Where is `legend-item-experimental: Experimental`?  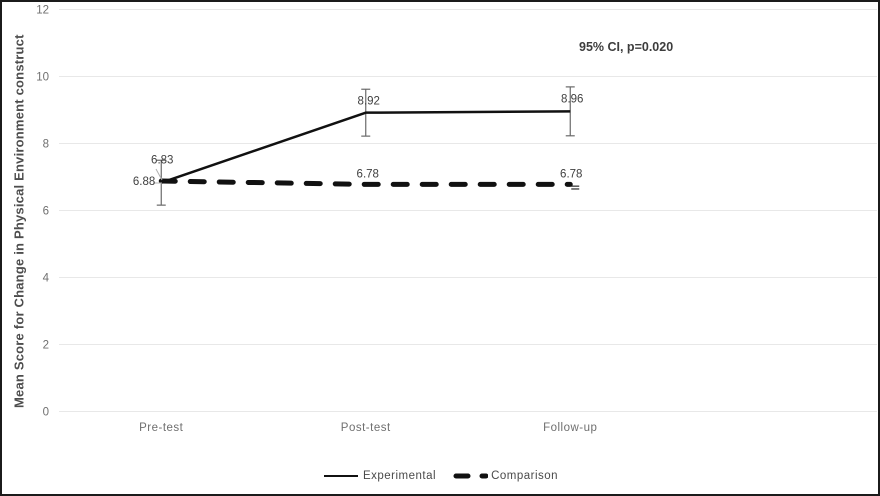
legend-item-experimental: Experimental is located at coordinates (379, 476).